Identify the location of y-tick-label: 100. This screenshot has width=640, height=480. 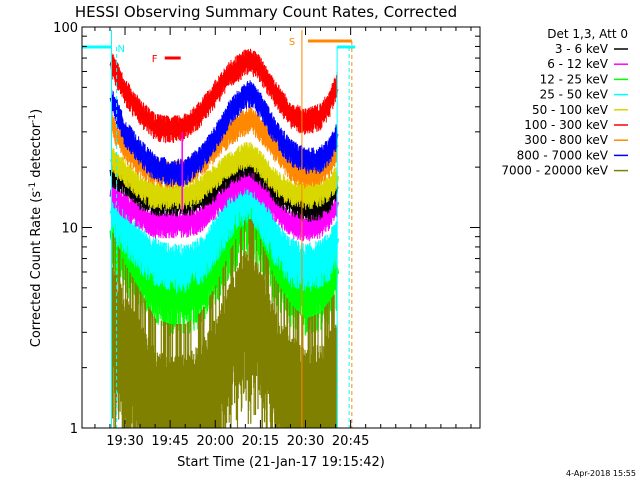
(65, 28).